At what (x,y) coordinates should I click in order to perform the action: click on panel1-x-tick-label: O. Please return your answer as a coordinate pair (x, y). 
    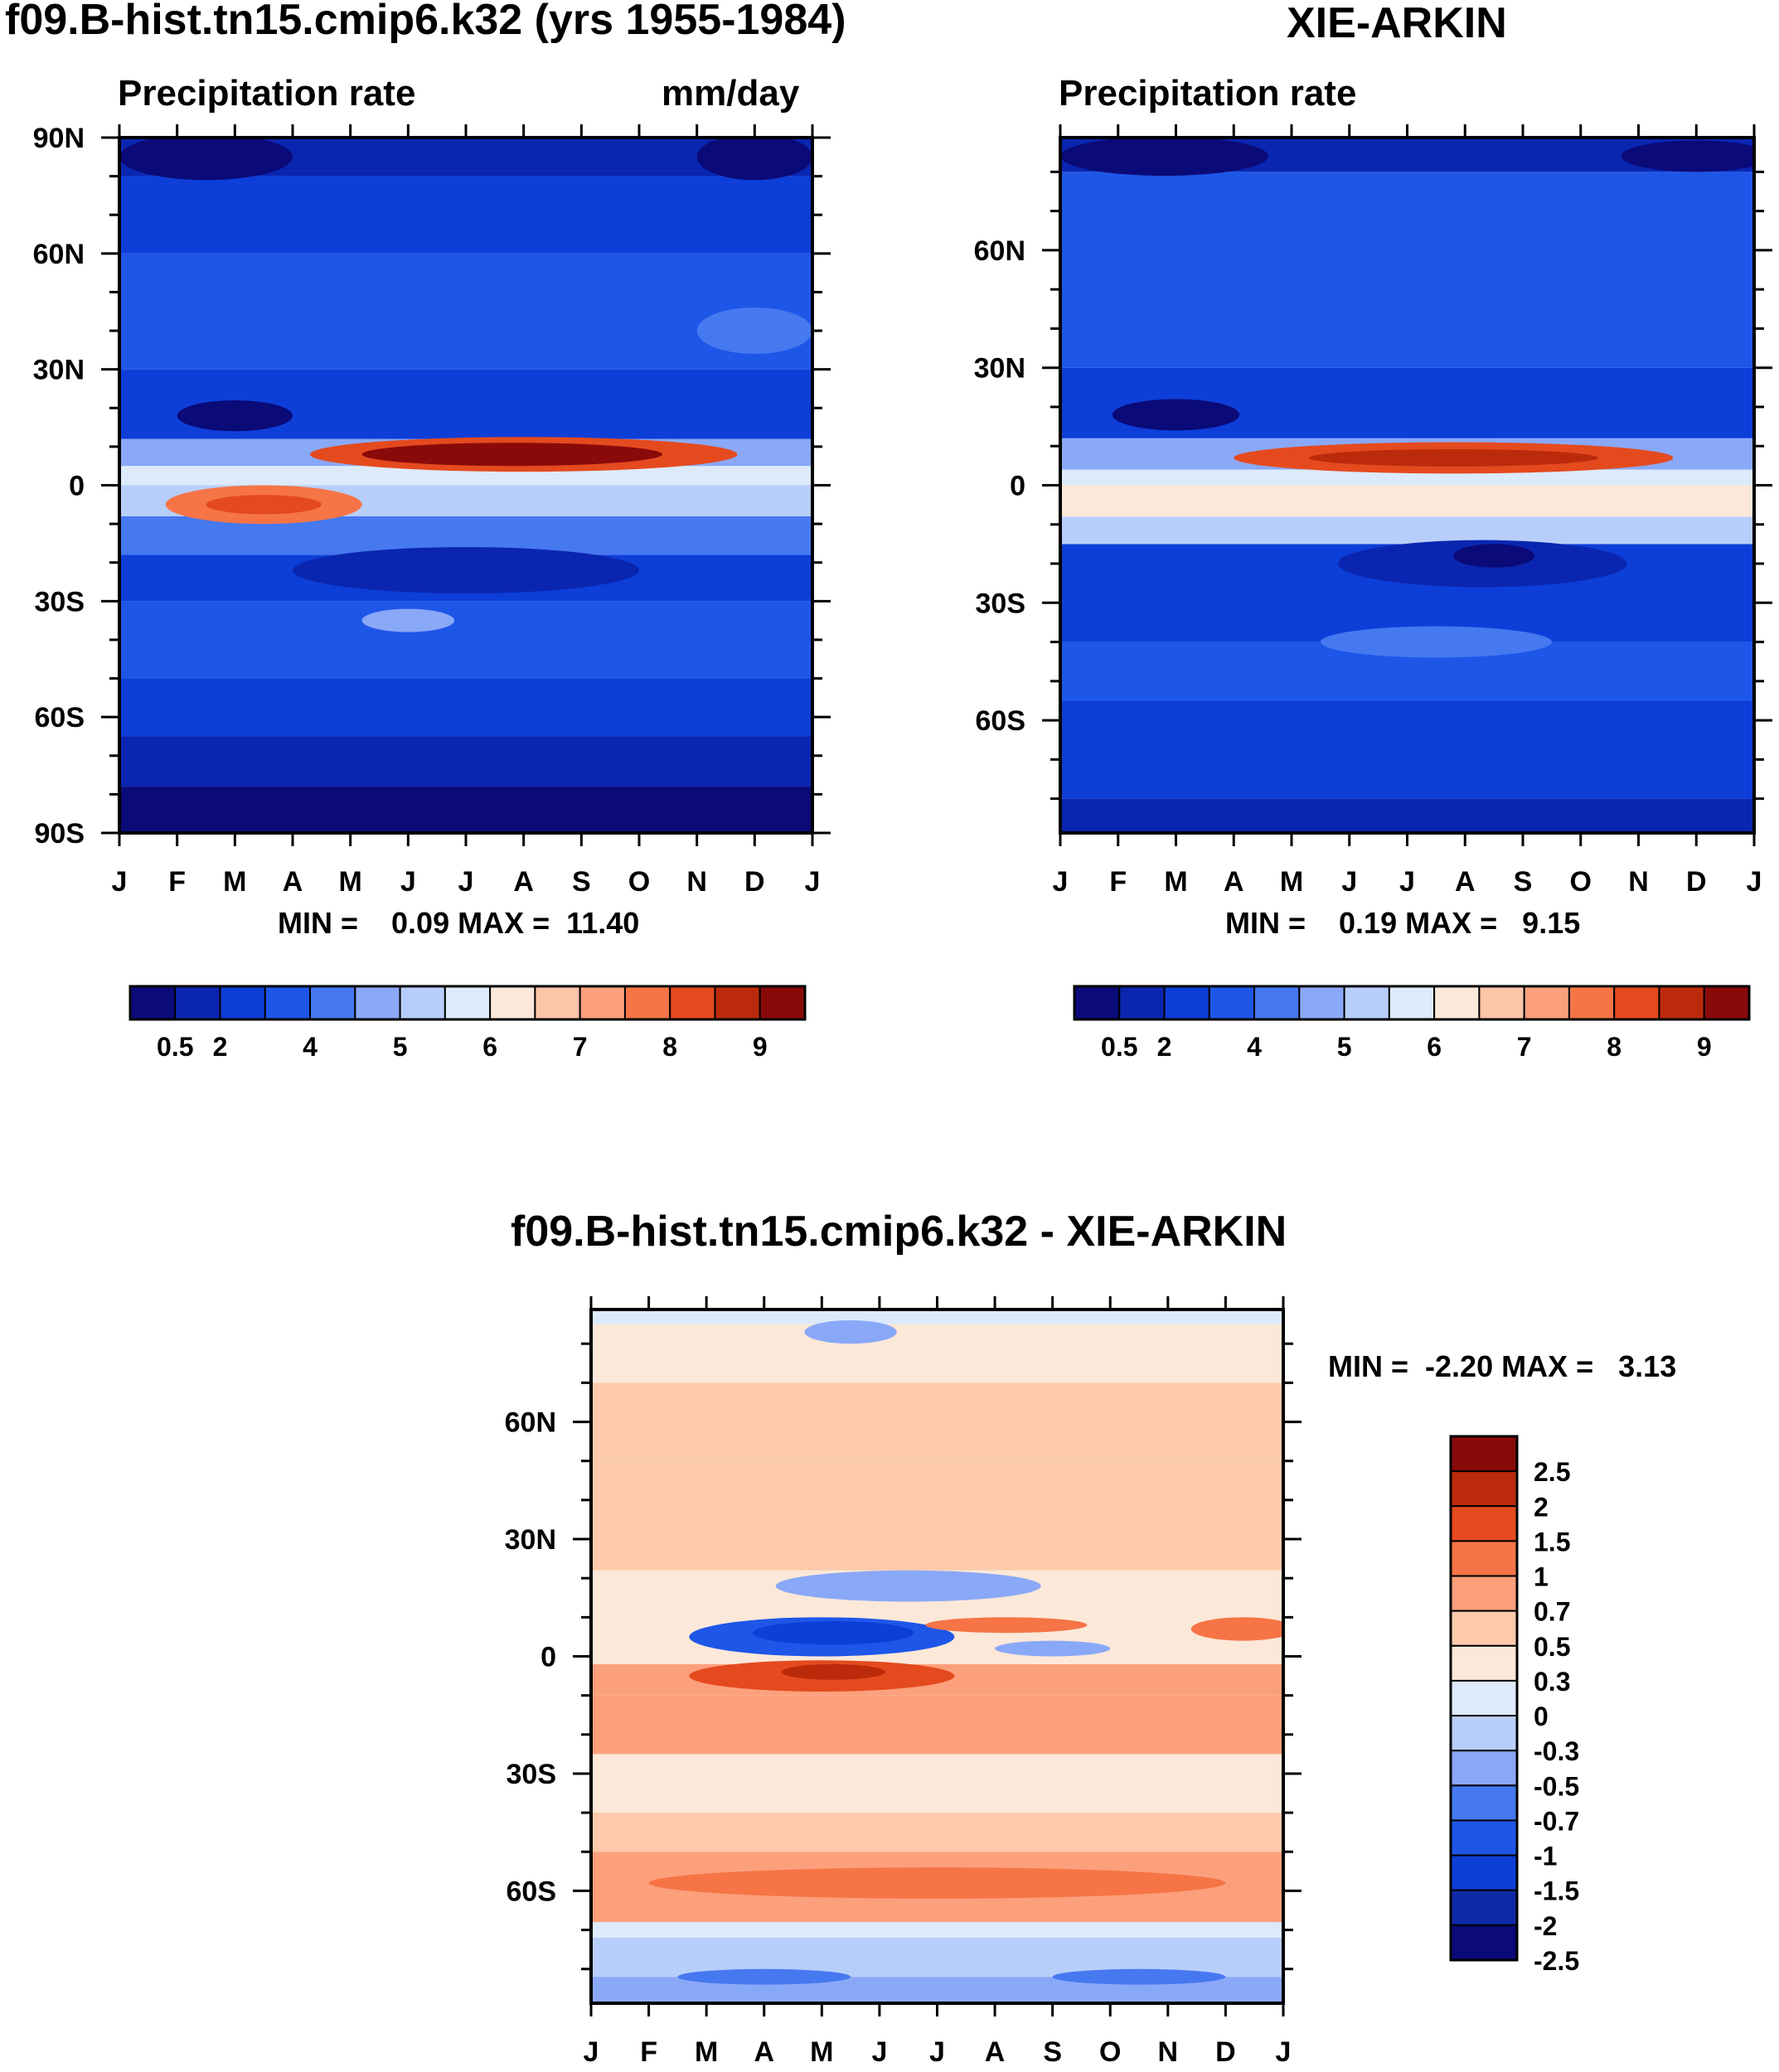
    Looking at the image, I should click on (639, 882).